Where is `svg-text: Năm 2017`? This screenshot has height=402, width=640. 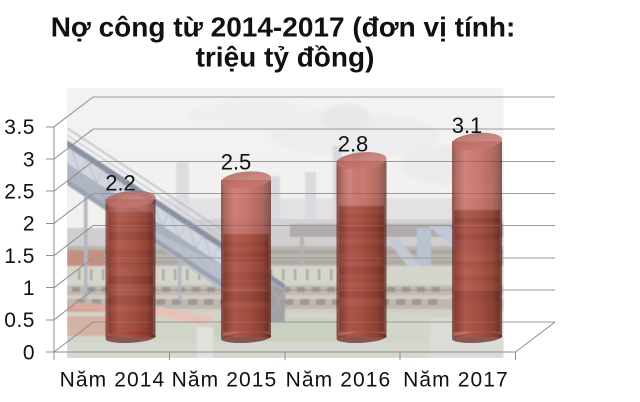
svg-text: Năm 2017 is located at coordinates (456, 379).